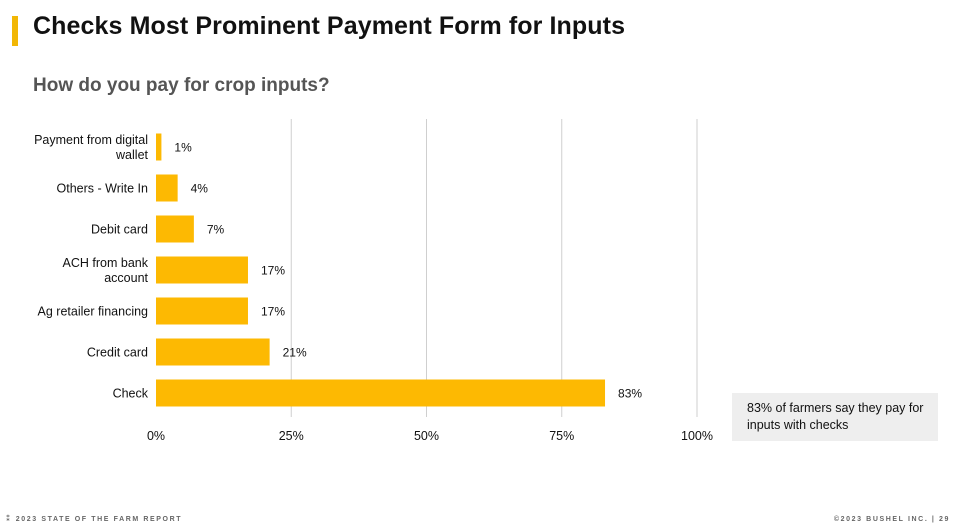  What do you see at coordinates (291, 436) in the screenshot?
I see `x-tick-label-25: 25%` at bounding box center [291, 436].